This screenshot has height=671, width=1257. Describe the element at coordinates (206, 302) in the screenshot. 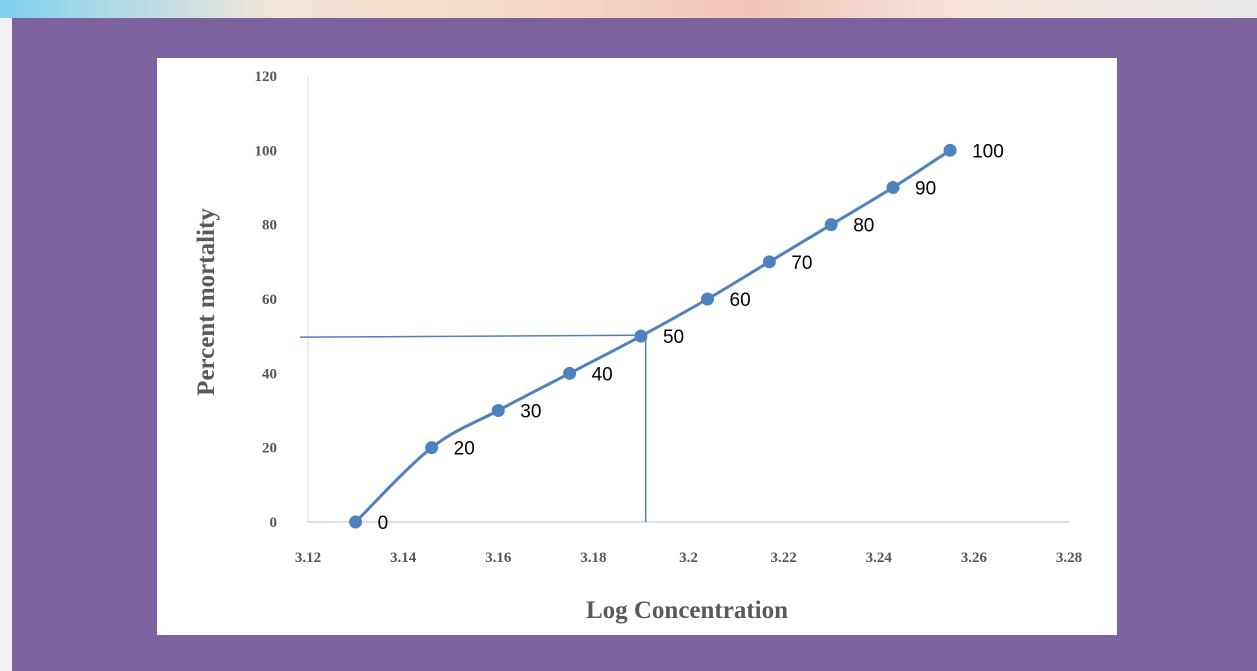

I see `y-axis-title: Percent mortality` at that location.